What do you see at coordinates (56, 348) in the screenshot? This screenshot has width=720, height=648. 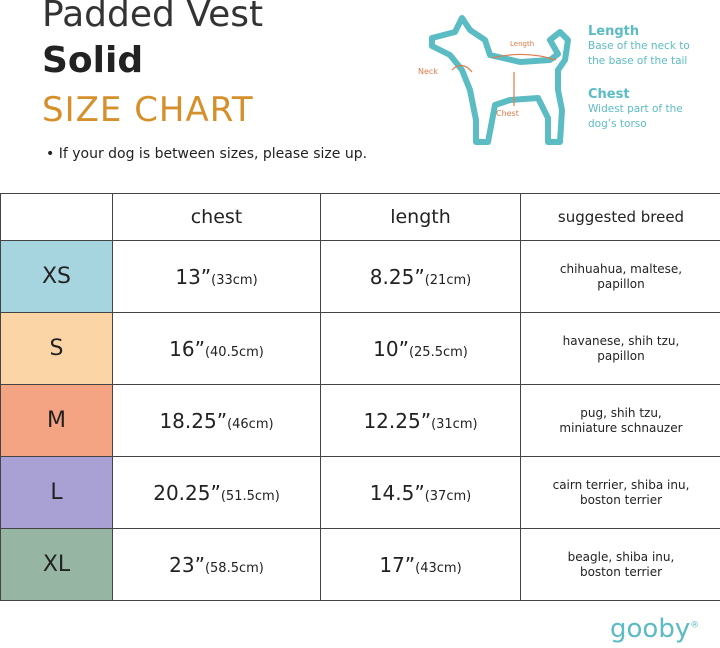 I see `size-cell: S` at bounding box center [56, 348].